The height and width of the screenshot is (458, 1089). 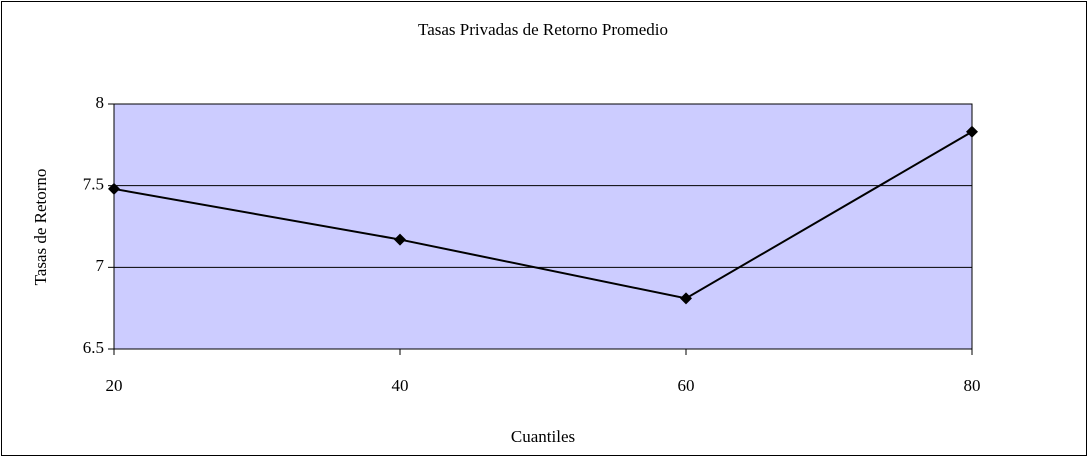 I want to click on y-tick-label: 6.5, so click(x=93, y=347).